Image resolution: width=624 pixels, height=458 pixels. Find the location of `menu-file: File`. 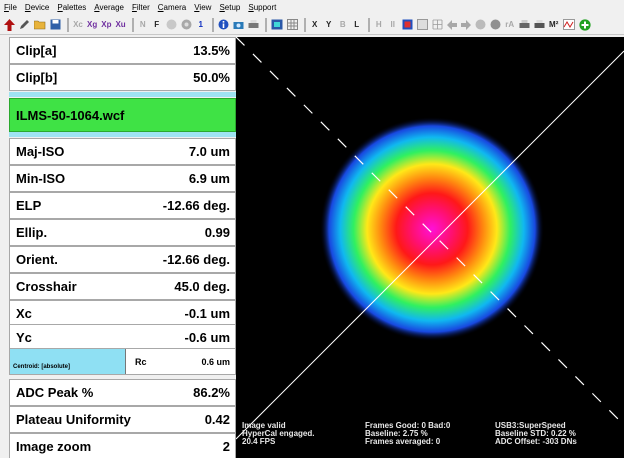

menu-file: File is located at coordinates (10, 7).